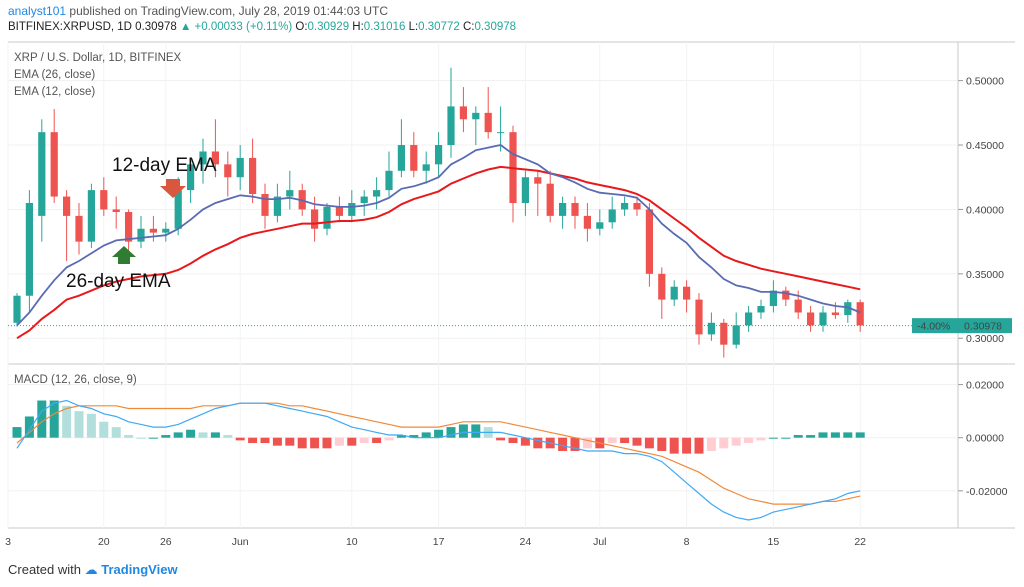  Describe the element at coordinates (933, 327) in the screenshot. I see `last-change-label: -4.00%` at that location.